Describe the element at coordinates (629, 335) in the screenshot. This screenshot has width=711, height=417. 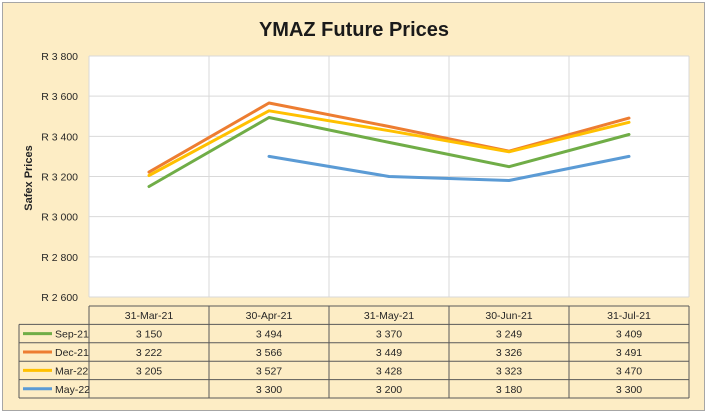
I see `data-label: 3 409` at that location.